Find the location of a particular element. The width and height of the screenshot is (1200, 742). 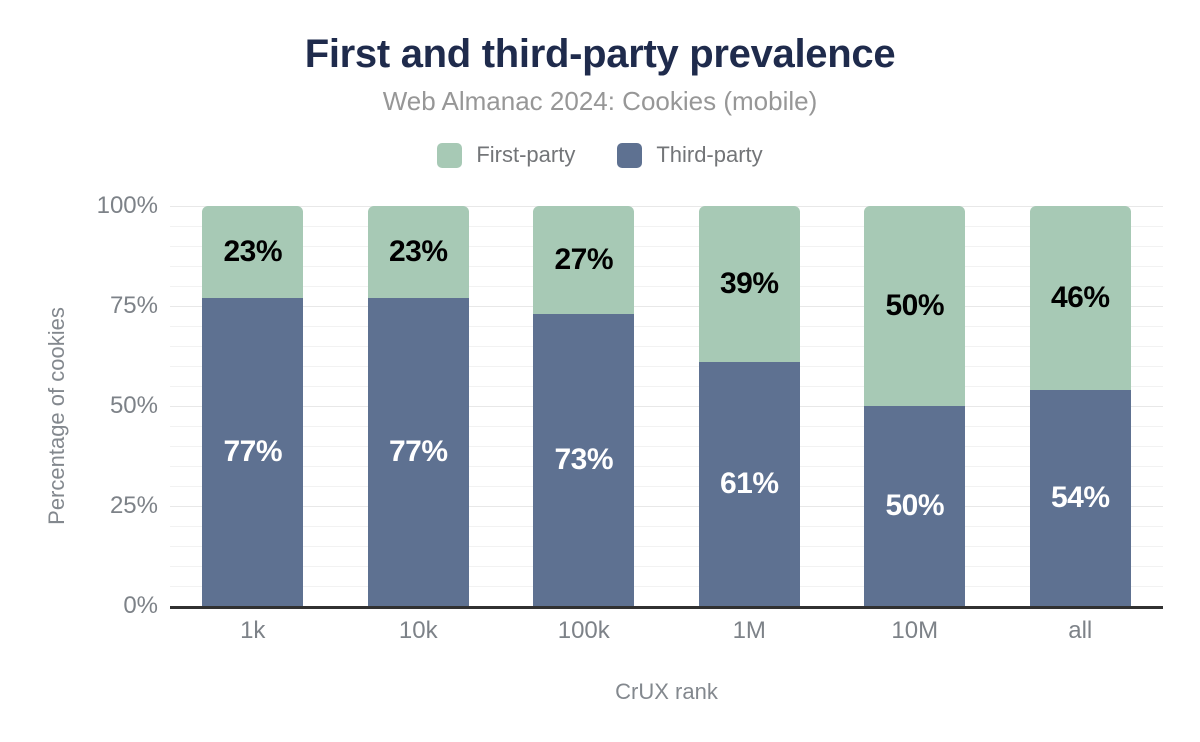

data-label: 54% is located at coordinates (1080, 497).